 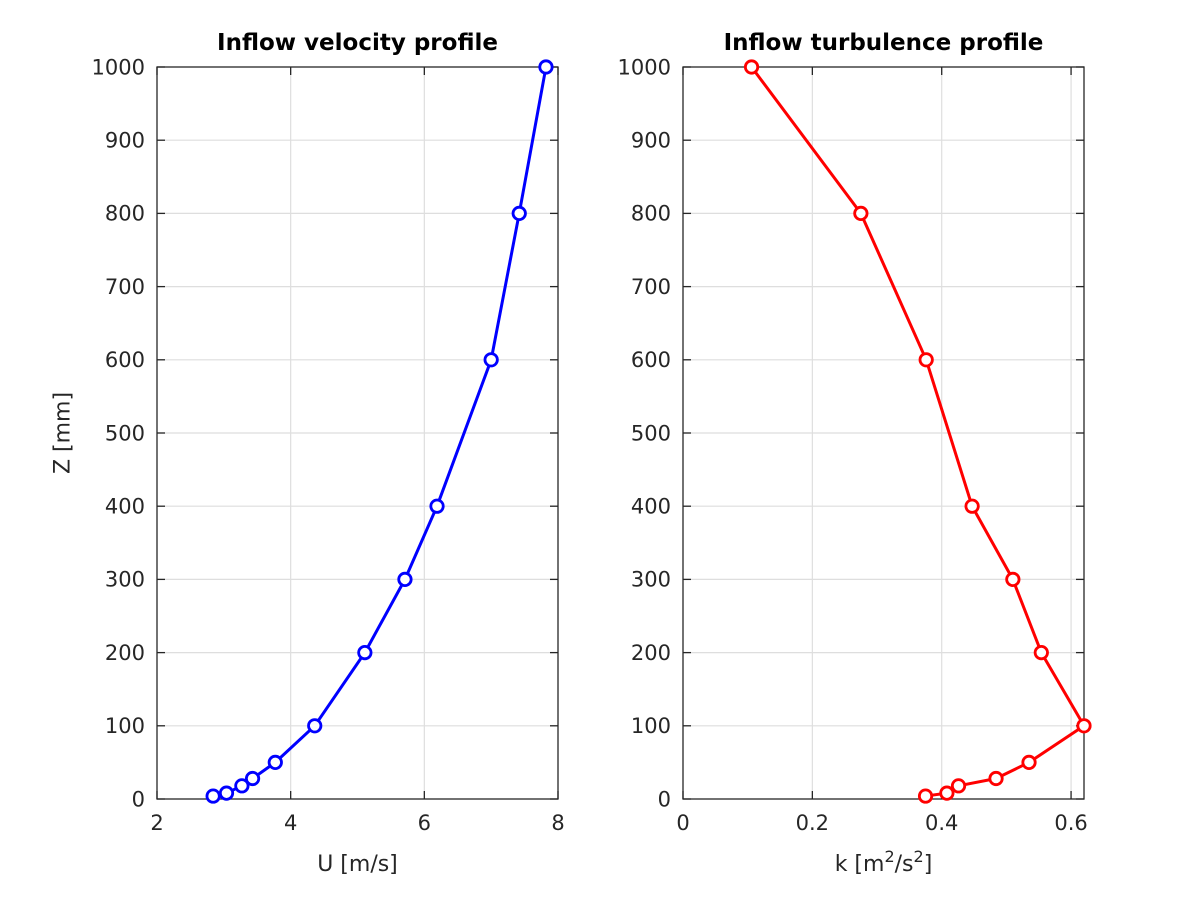 What do you see at coordinates (1070, 823) in the screenshot?
I see `x-tick-label: 0.6` at bounding box center [1070, 823].